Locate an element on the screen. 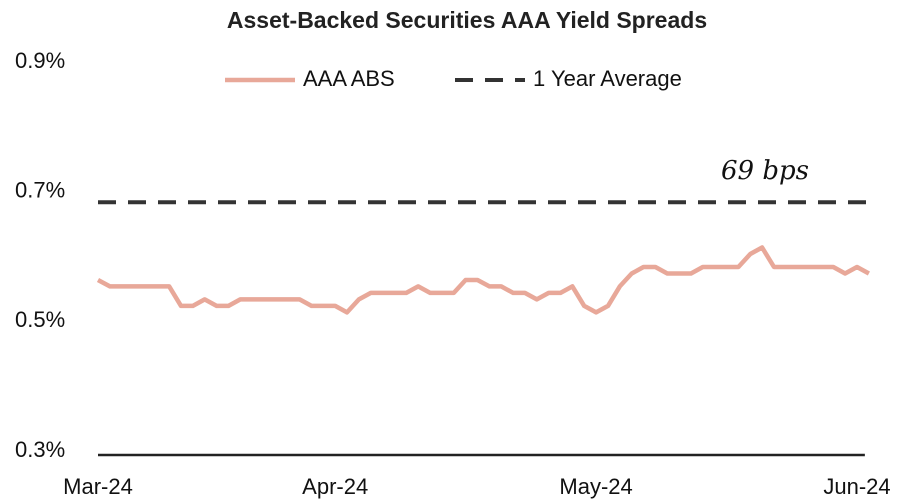 This screenshot has height=504, width=917. x-tick-label: Mar-24 is located at coordinates (98, 486).